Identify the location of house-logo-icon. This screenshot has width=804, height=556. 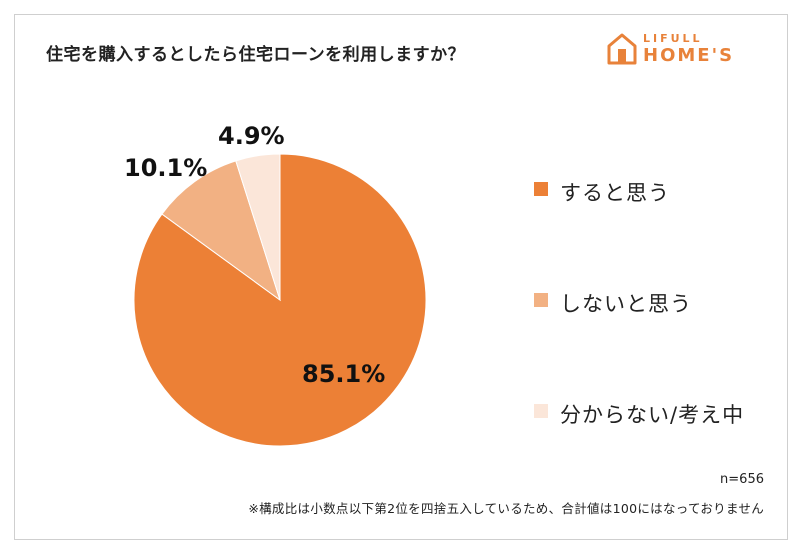
(622, 49).